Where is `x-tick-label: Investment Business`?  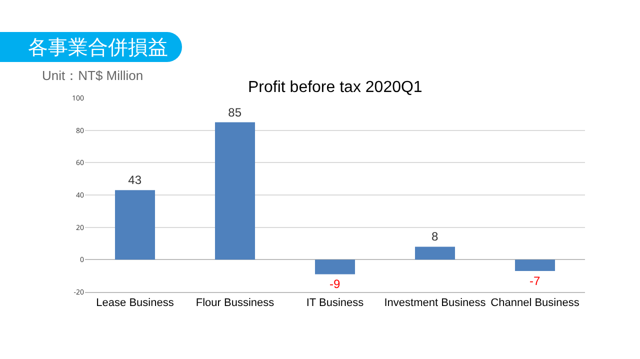
x-tick-label: Investment Business is located at coordinates (435, 303).